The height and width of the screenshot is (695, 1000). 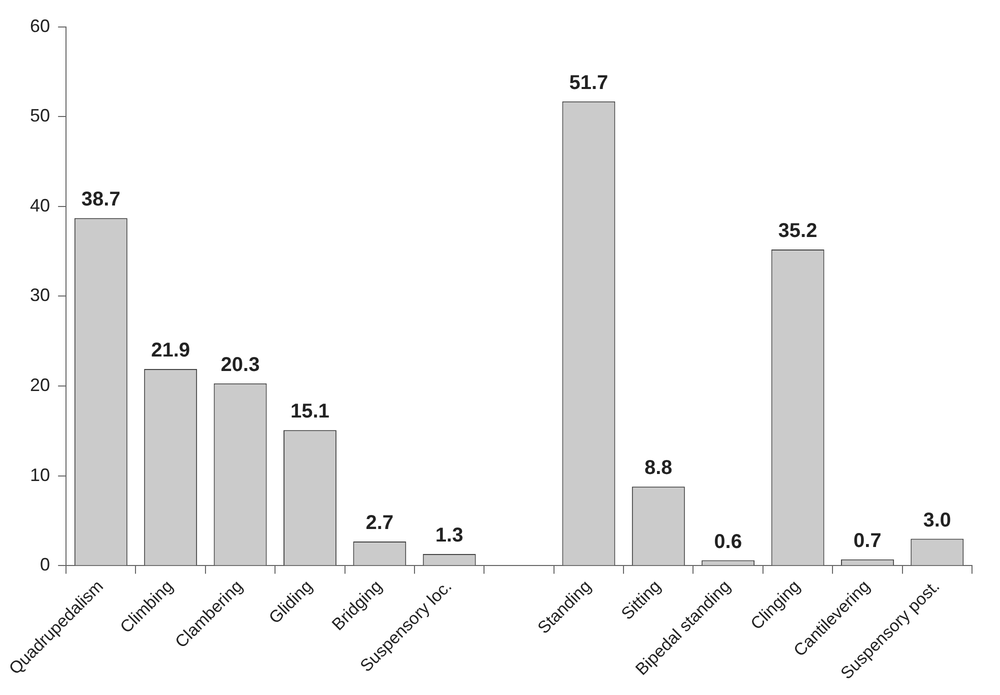 I want to click on data-label: 0.6, so click(x=728, y=541).